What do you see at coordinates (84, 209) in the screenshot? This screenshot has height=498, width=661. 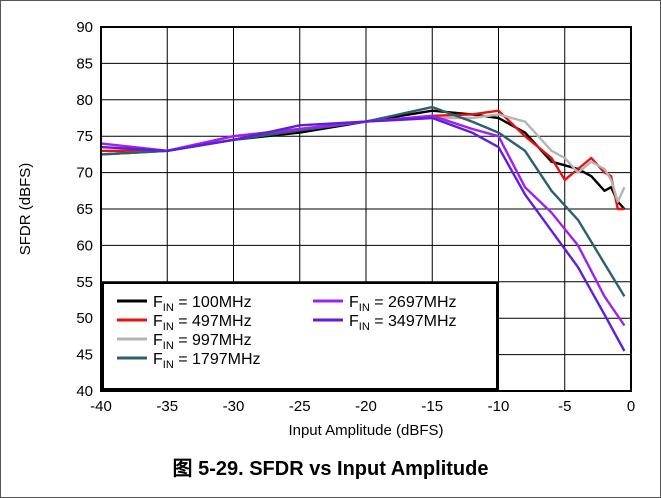 I see `y-tick-label: 65` at bounding box center [84, 209].